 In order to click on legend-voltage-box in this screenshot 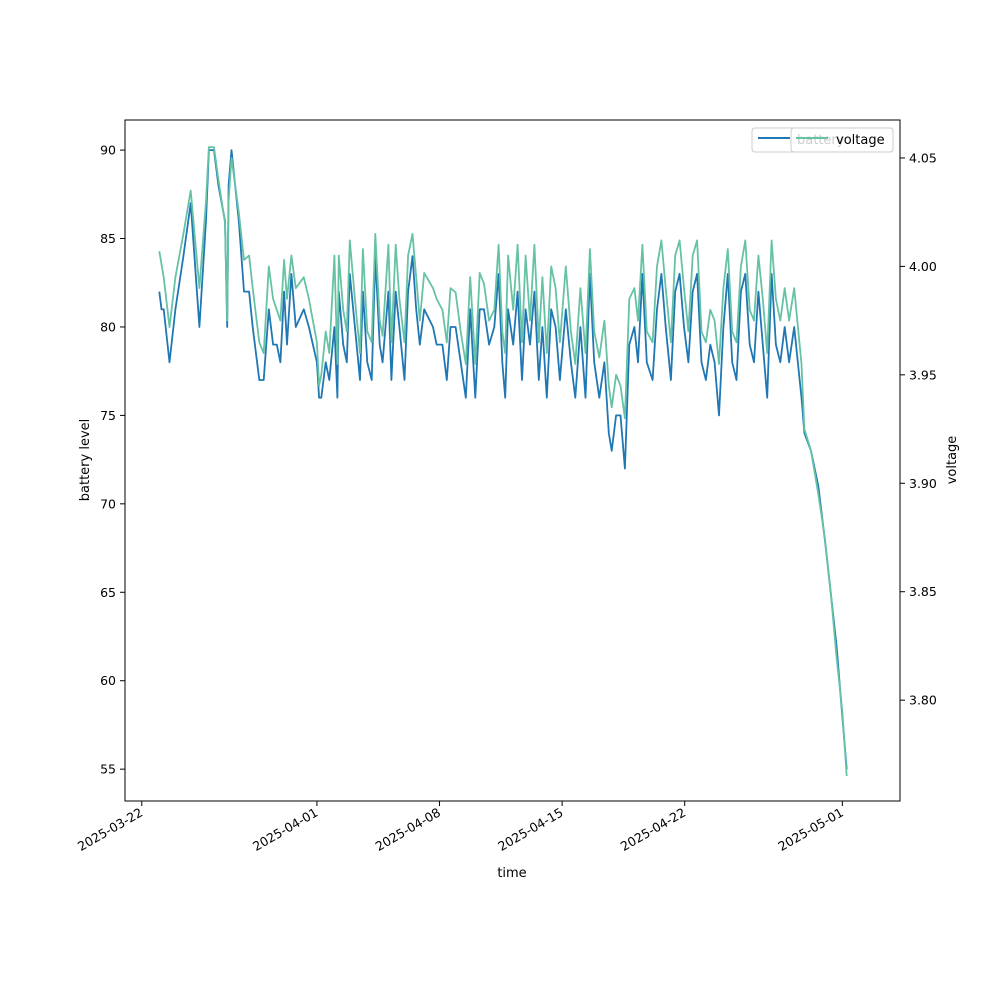, I will do `click(842, 140)`.